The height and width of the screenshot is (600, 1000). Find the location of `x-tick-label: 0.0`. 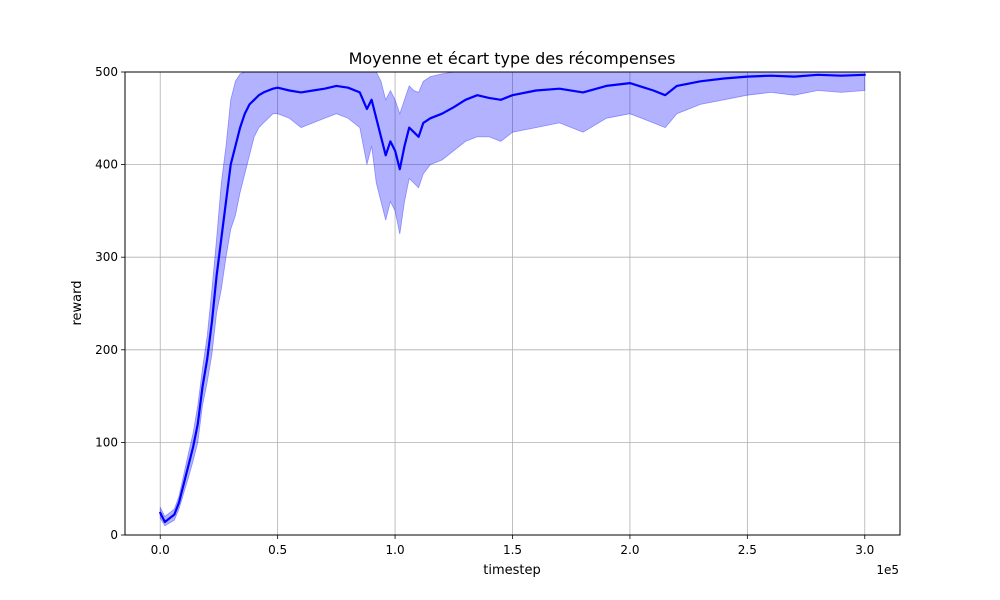

x-tick-label: 0.0 is located at coordinates (160, 550).